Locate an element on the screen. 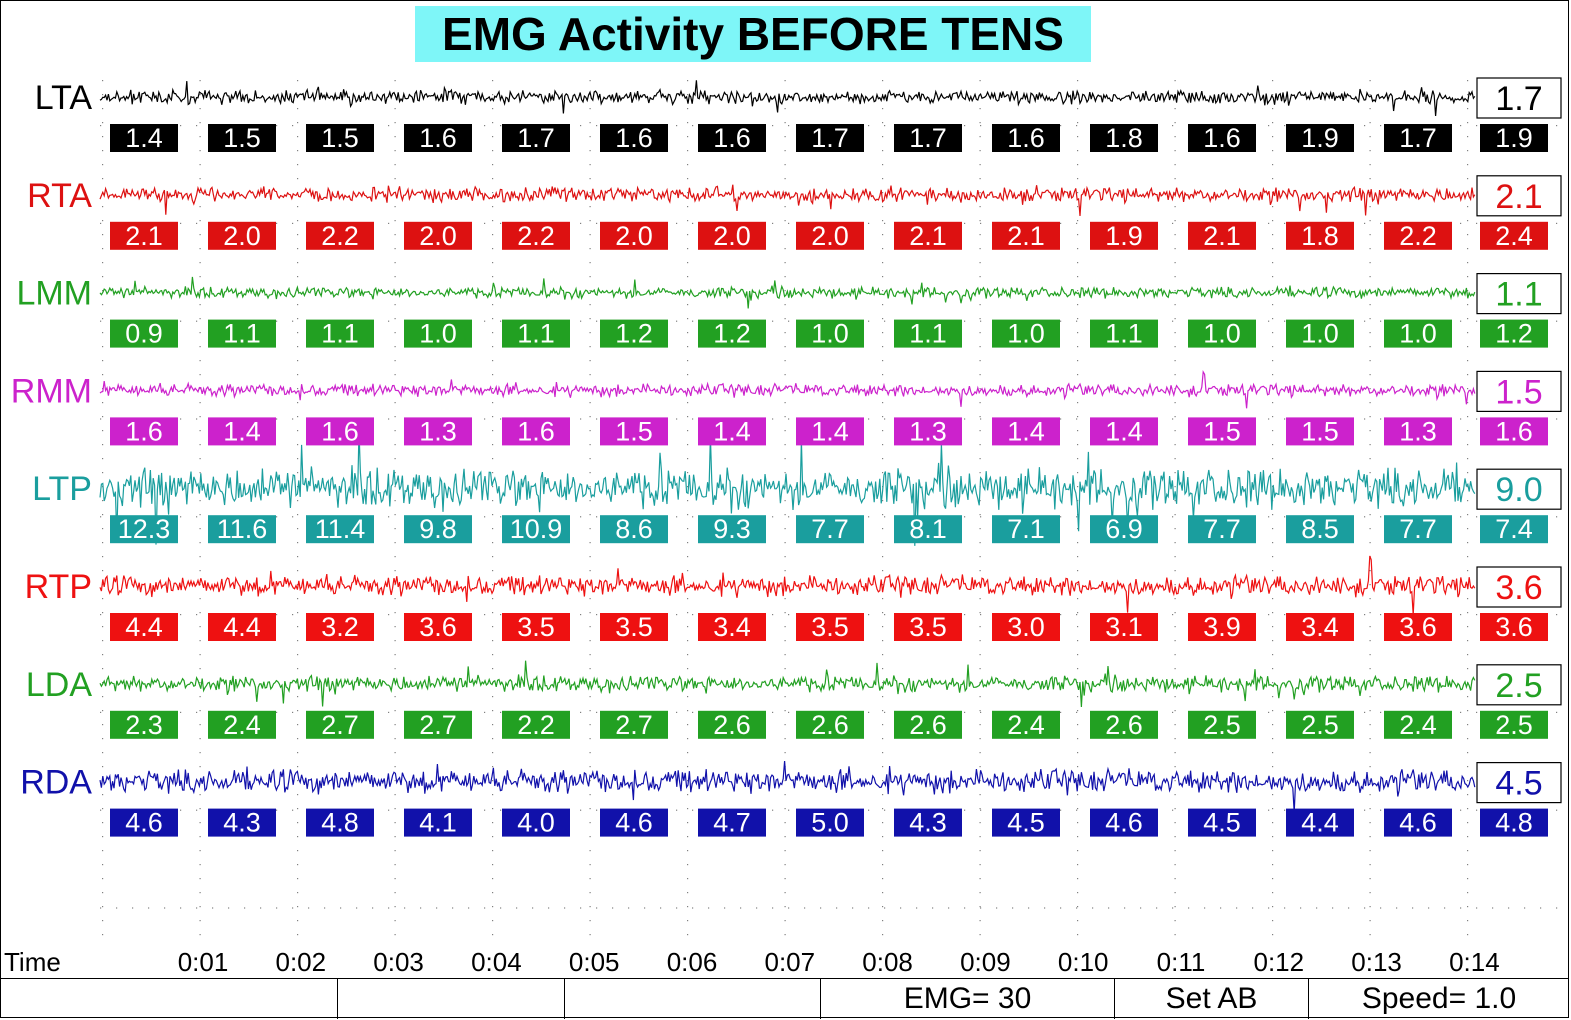  segment-value: 3.1 is located at coordinates (1124, 627).